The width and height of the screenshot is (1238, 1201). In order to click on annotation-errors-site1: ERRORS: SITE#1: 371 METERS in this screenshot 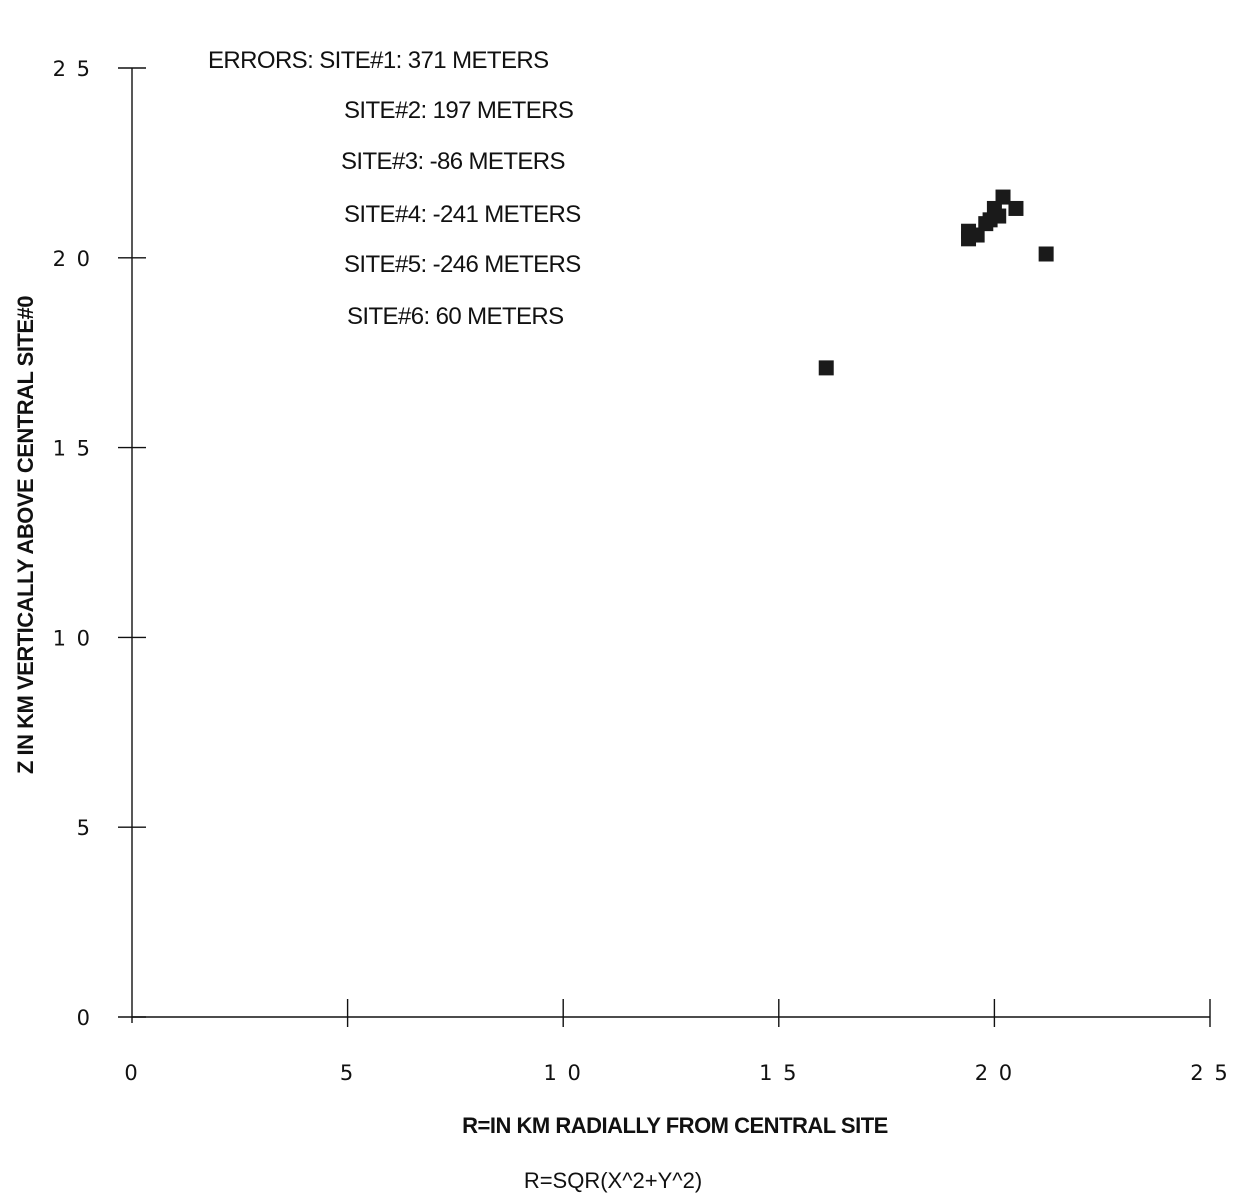, I will do `click(378, 60)`.